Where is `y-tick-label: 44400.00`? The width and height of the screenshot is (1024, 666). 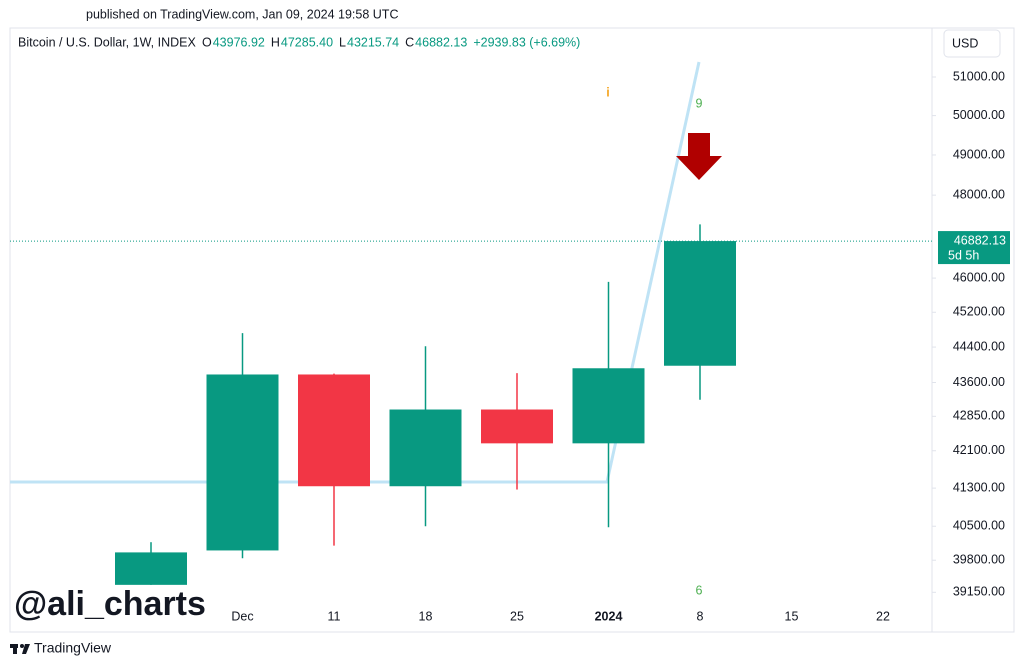
y-tick-label: 44400.00 is located at coordinates (979, 346).